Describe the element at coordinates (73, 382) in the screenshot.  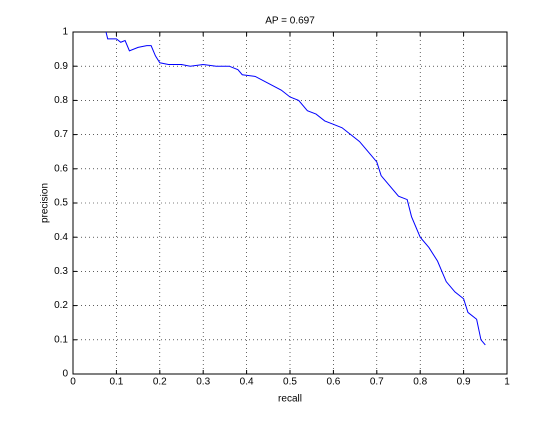
I see `x-tick-label: 0` at that location.